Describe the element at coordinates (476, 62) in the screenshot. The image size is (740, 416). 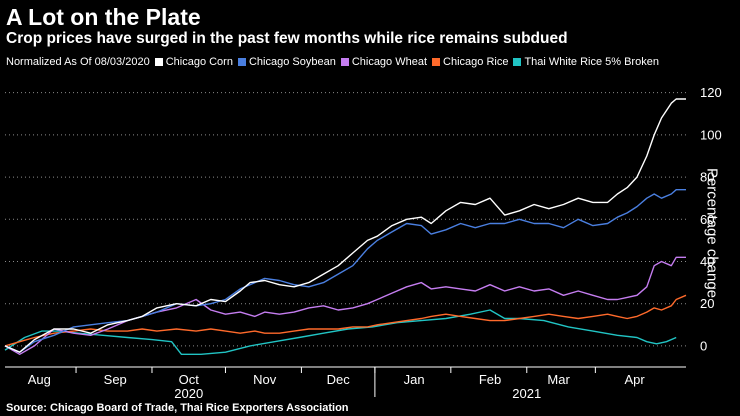
I see `legend-label-rice: Chicago Rice` at that location.